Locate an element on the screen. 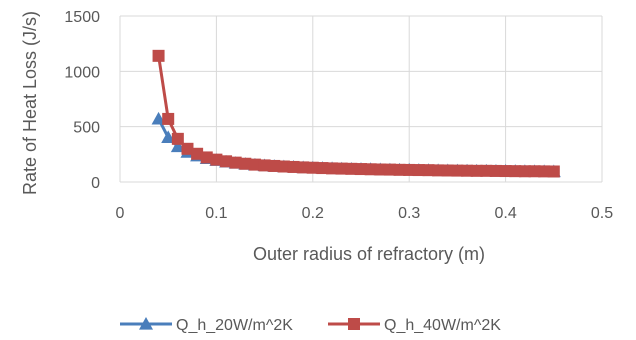 Image resolution: width=636 pixels, height=340 pixels. legend-item: Q_h_20W/m^2K is located at coordinates (206, 325).